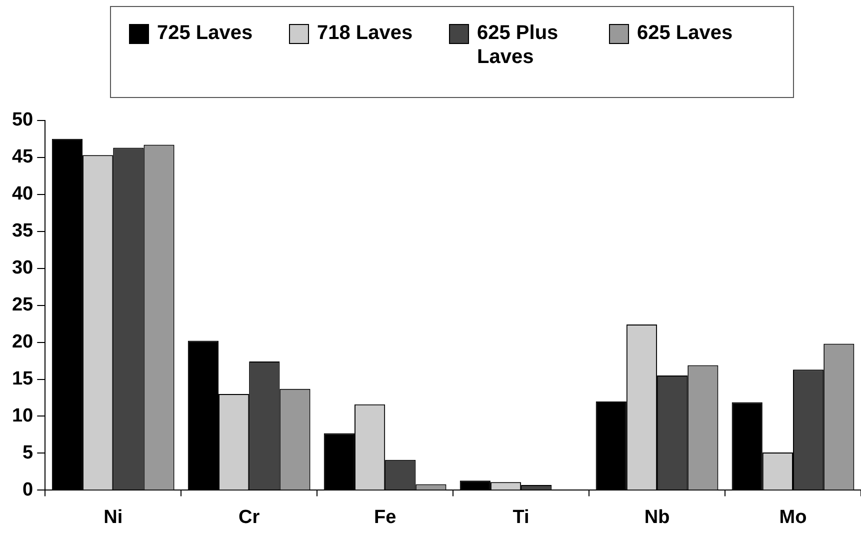 This screenshot has width=861, height=543. Describe the element at coordinates (28, 453) in the screenshot. I see `y-tick-label: 5` at that location.